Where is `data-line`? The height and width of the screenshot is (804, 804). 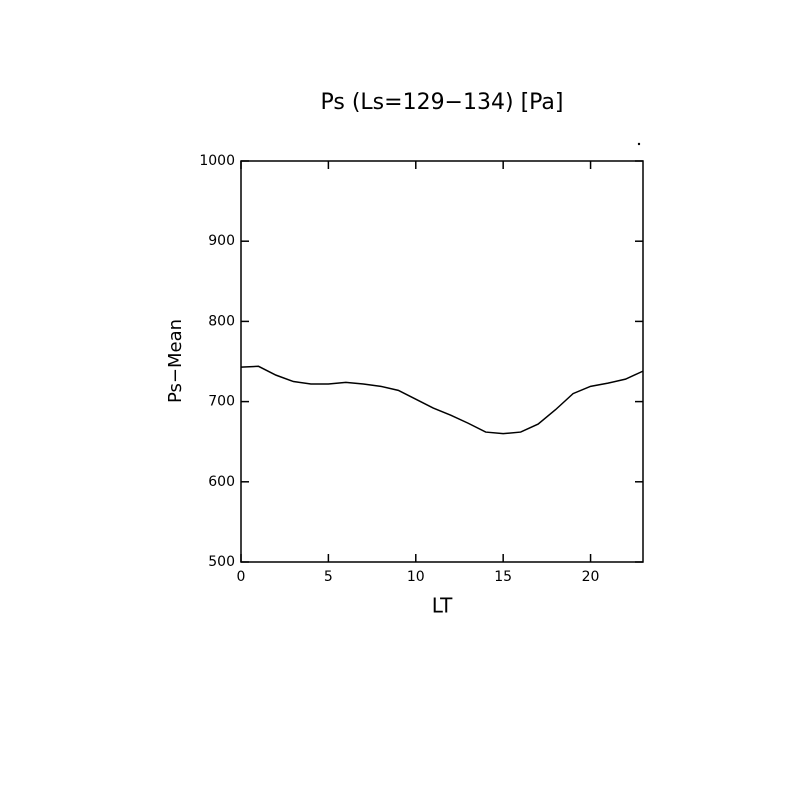 data-line is located at coordinates (442, 400).